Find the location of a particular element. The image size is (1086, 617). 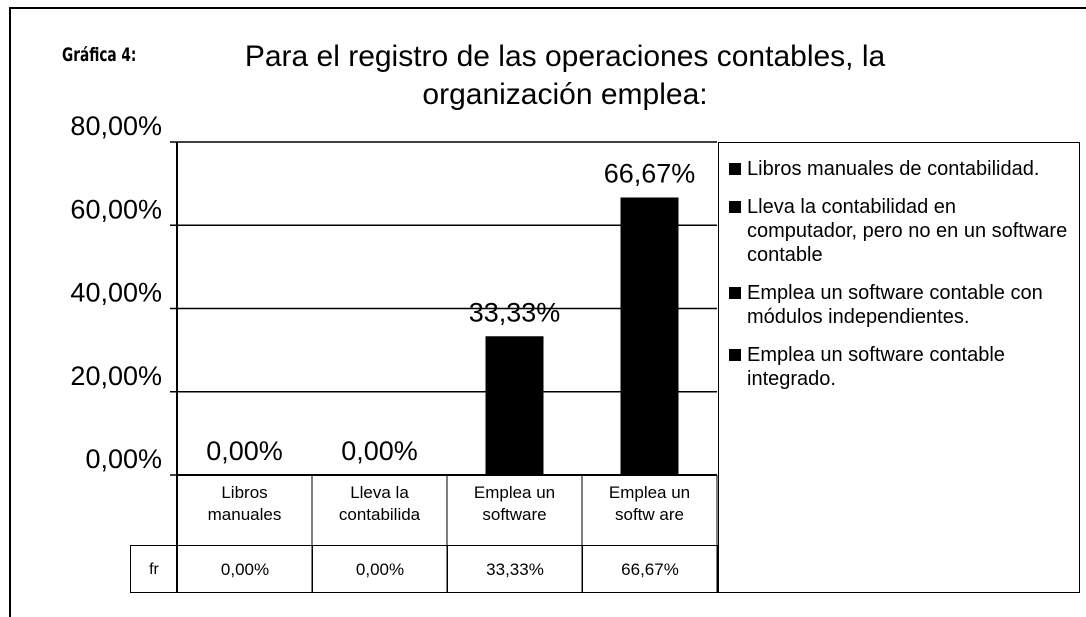

category-label: Lleva la contabilida is located at coordinates (379, 503).